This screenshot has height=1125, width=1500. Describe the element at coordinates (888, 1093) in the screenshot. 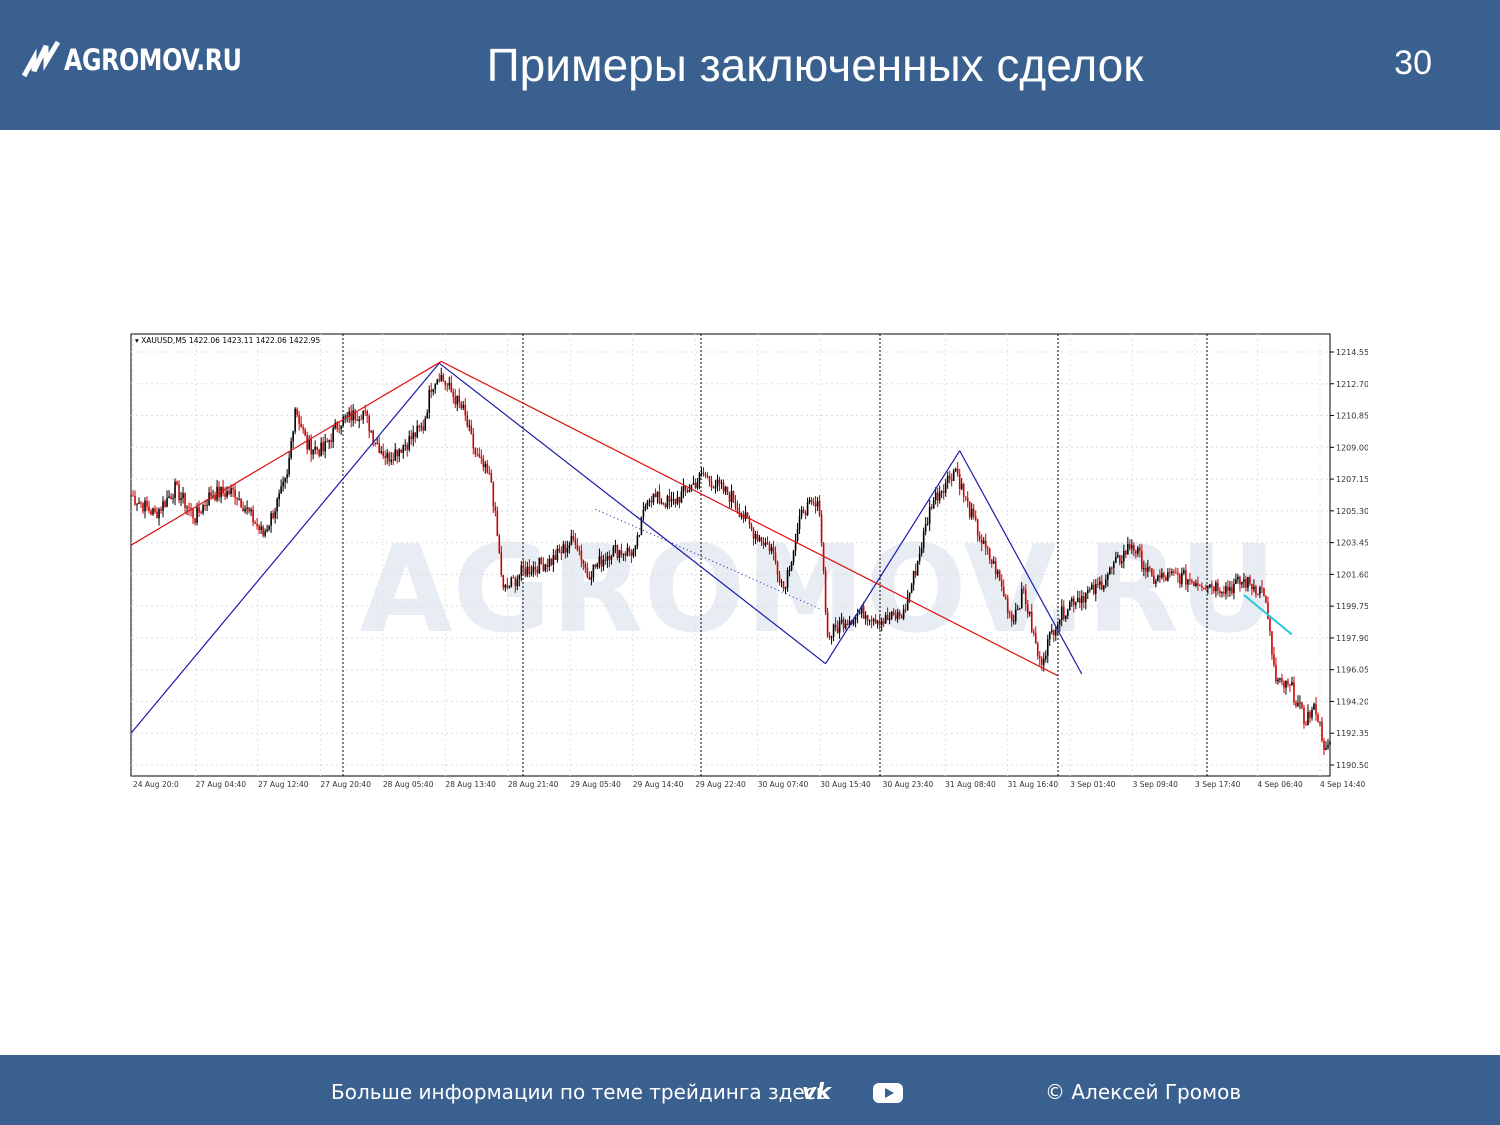

I see `youtube-icon` at that location.